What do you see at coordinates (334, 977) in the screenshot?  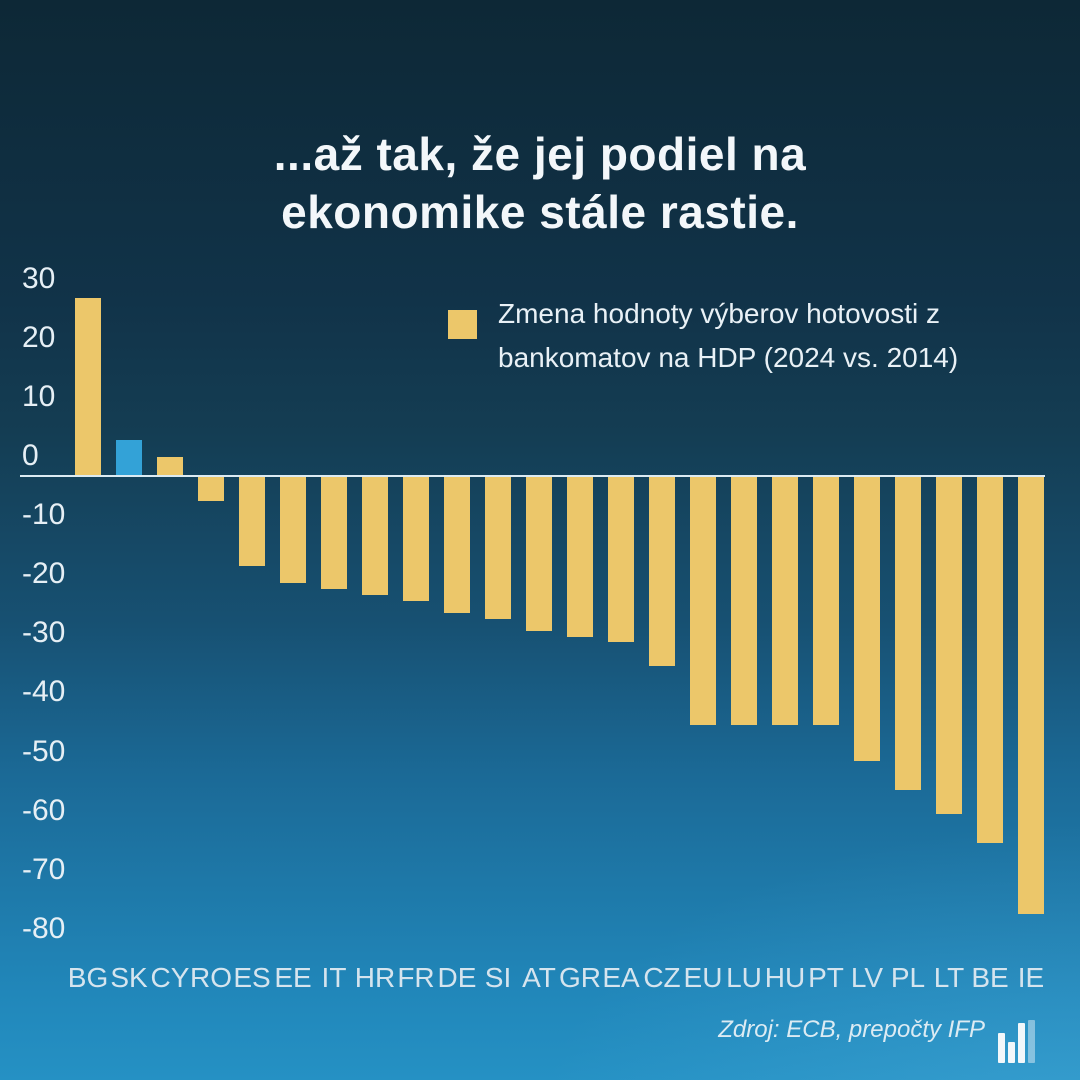 I see `x-label-IT: IT` at bounding box center [334, 977].